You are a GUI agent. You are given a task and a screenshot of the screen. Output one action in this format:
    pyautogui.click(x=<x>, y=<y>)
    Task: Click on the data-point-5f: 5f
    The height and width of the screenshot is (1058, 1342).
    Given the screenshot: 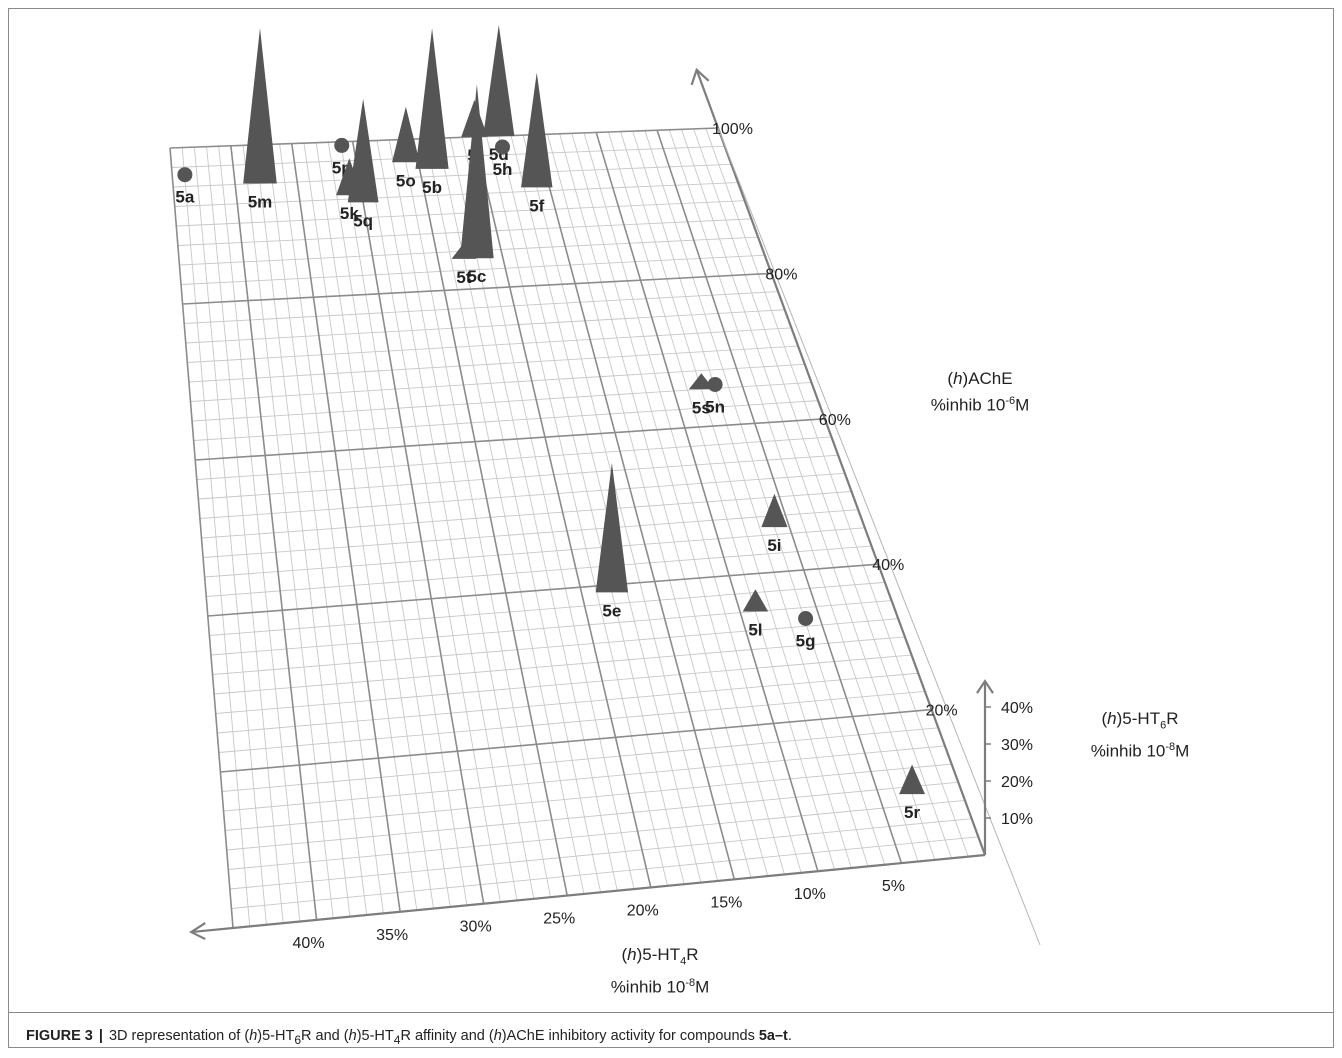 What is the action you would take?
    pyautogui.click(x=537, y=143)
    